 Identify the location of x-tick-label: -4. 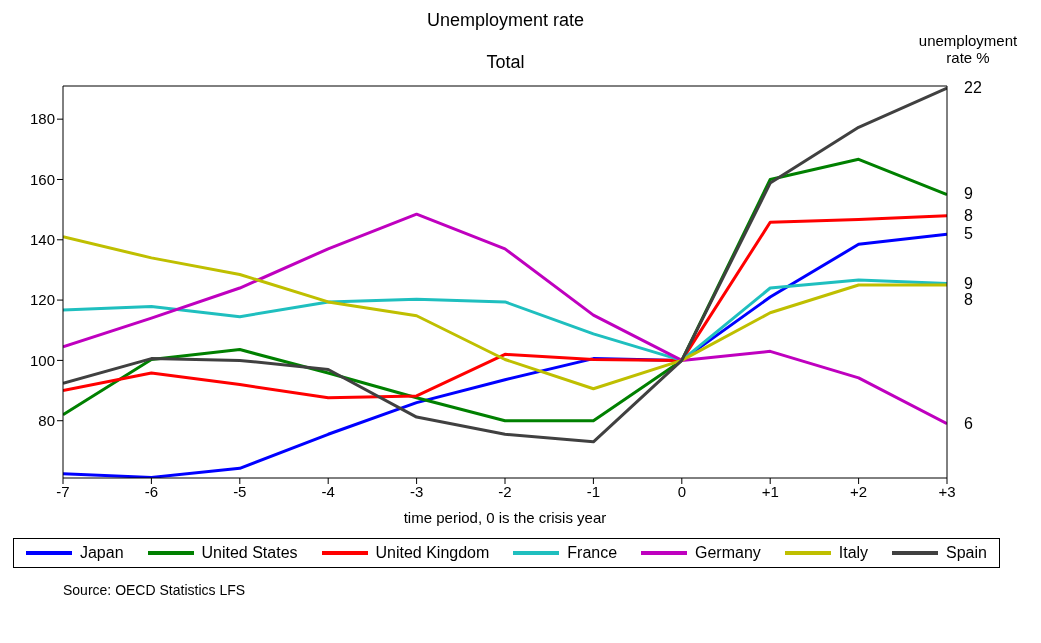
(328, 491).